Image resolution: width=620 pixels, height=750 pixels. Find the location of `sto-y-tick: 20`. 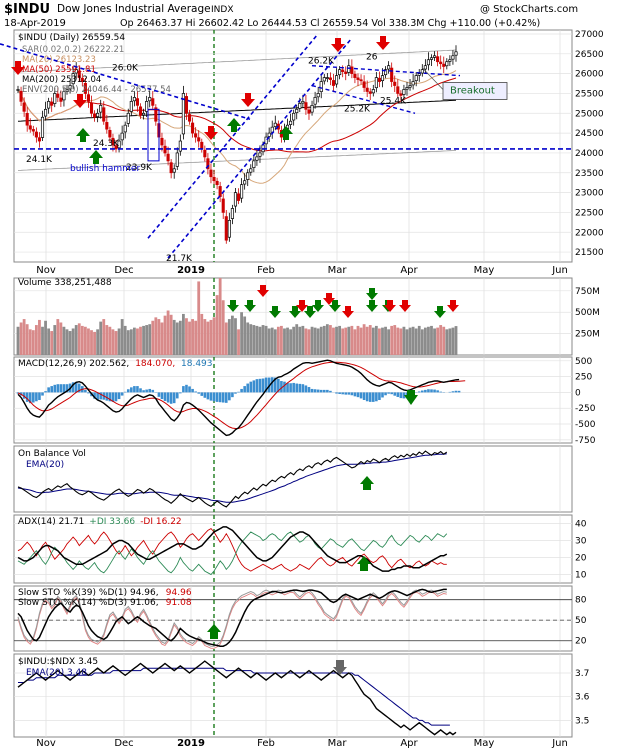

sto-y-tick: 20 is located at coordinates (581, 642).